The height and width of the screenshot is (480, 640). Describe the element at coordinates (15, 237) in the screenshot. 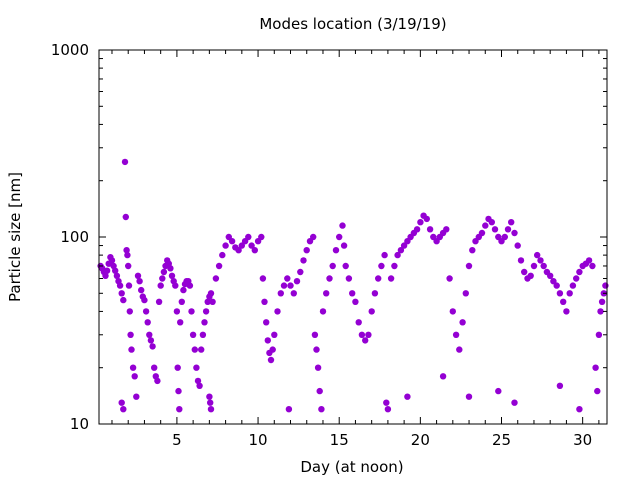

I see `y-axis-label: Particle size [nm]` at that location.